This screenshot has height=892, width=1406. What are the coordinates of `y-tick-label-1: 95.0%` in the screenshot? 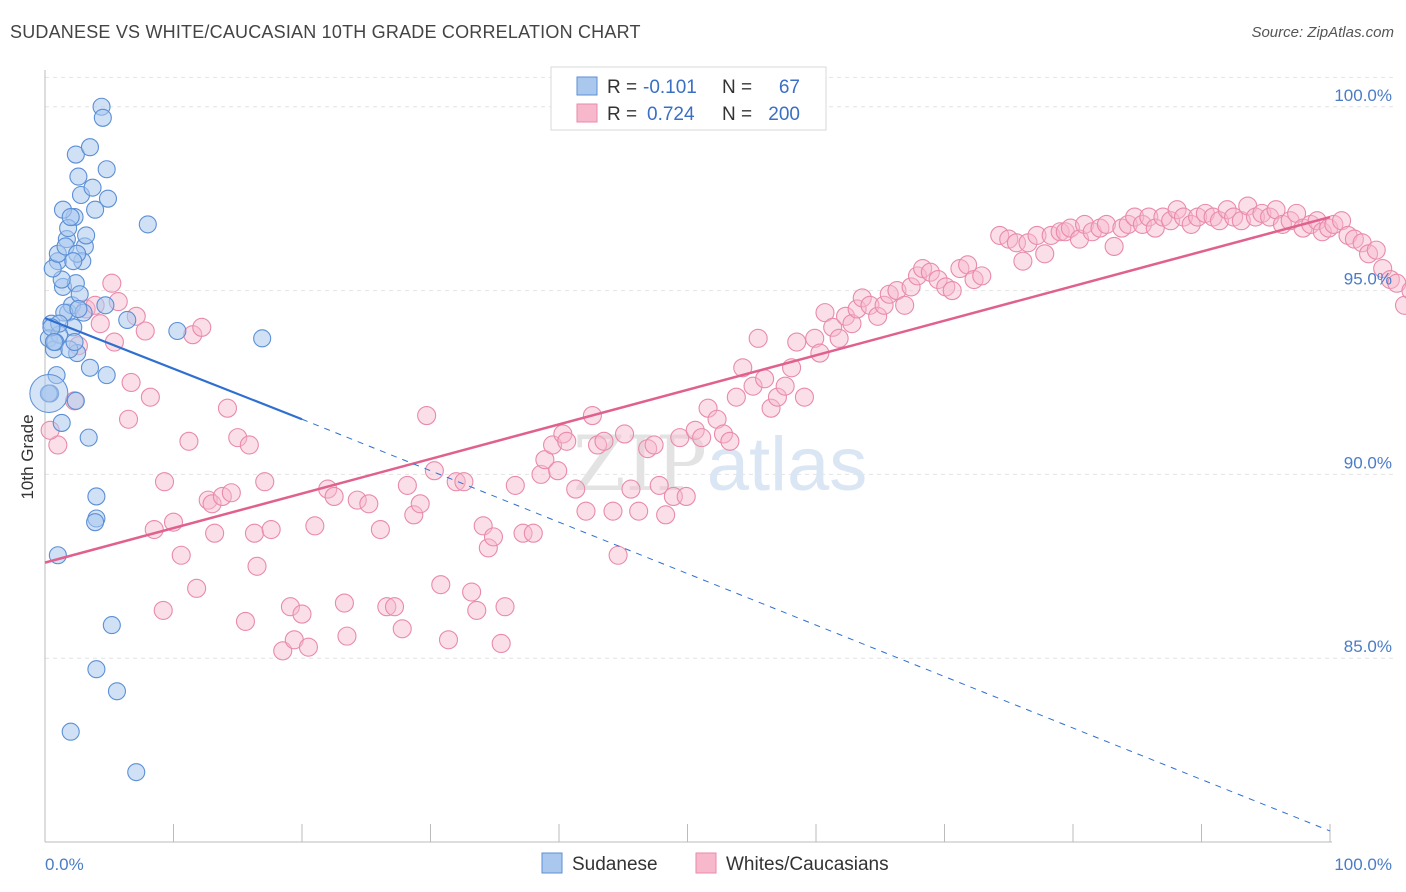 It's located at (1368, 279).